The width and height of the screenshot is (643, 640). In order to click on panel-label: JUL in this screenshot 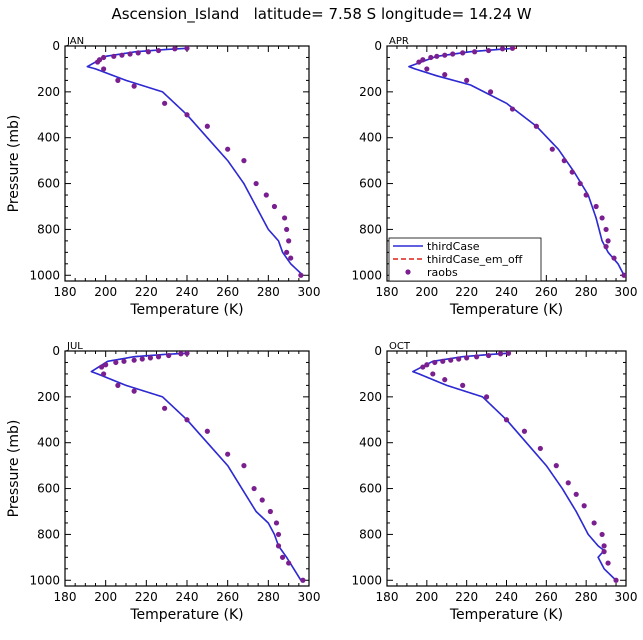, I will do `click(74, 346)`.